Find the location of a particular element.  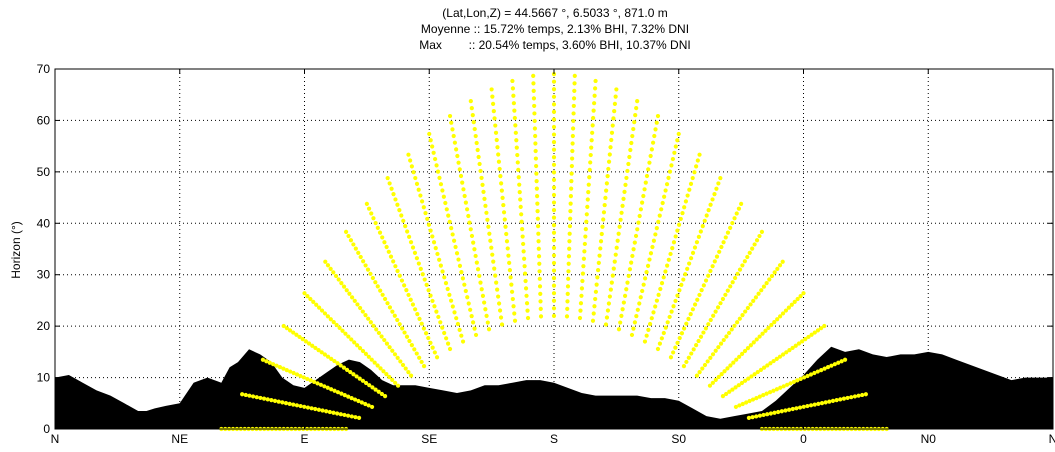

sun-path-arc is located at coordinates (554, 357).